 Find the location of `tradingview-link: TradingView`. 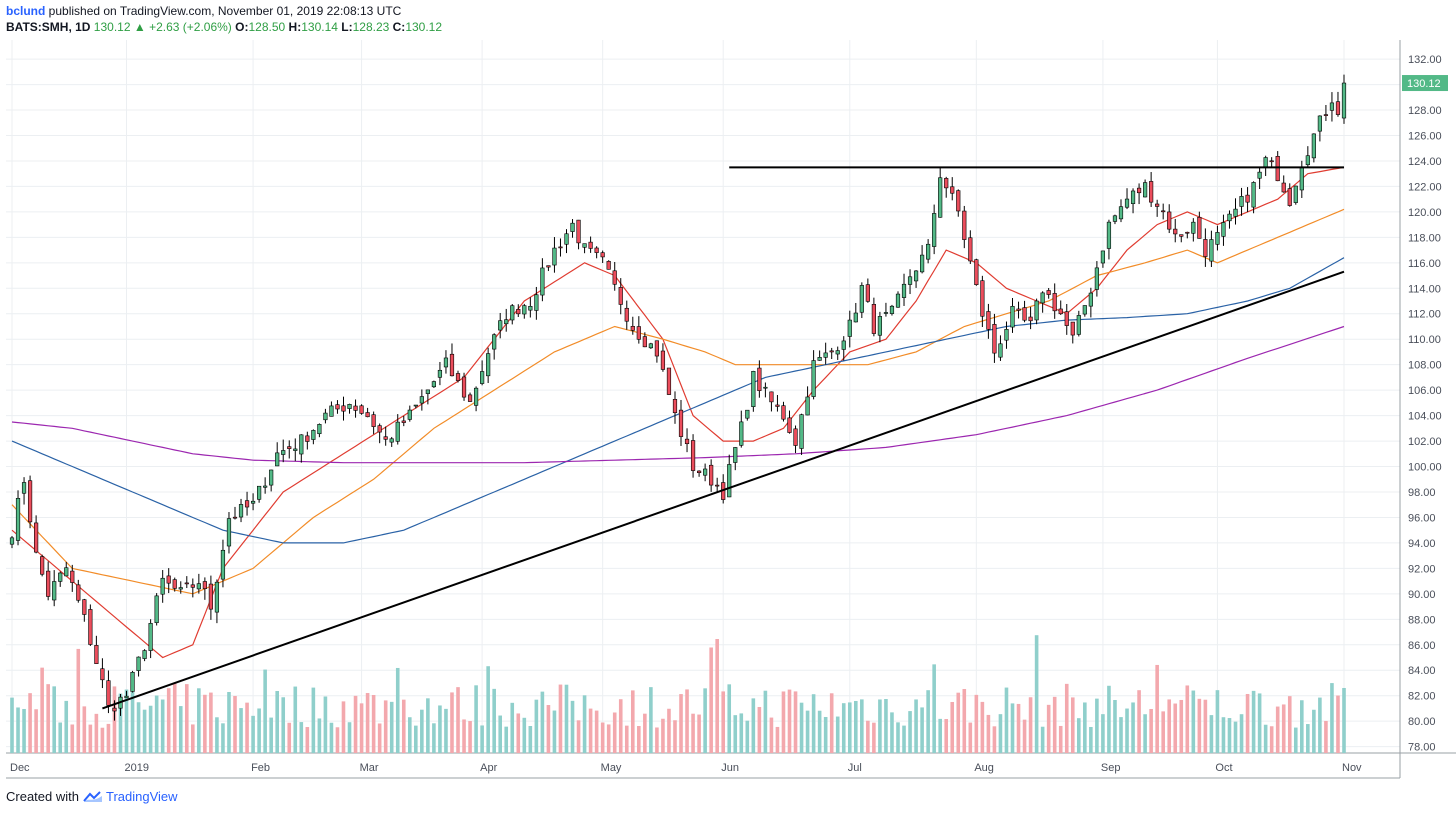

tradingview-link: TradingView is located at coordinates (142, 796).